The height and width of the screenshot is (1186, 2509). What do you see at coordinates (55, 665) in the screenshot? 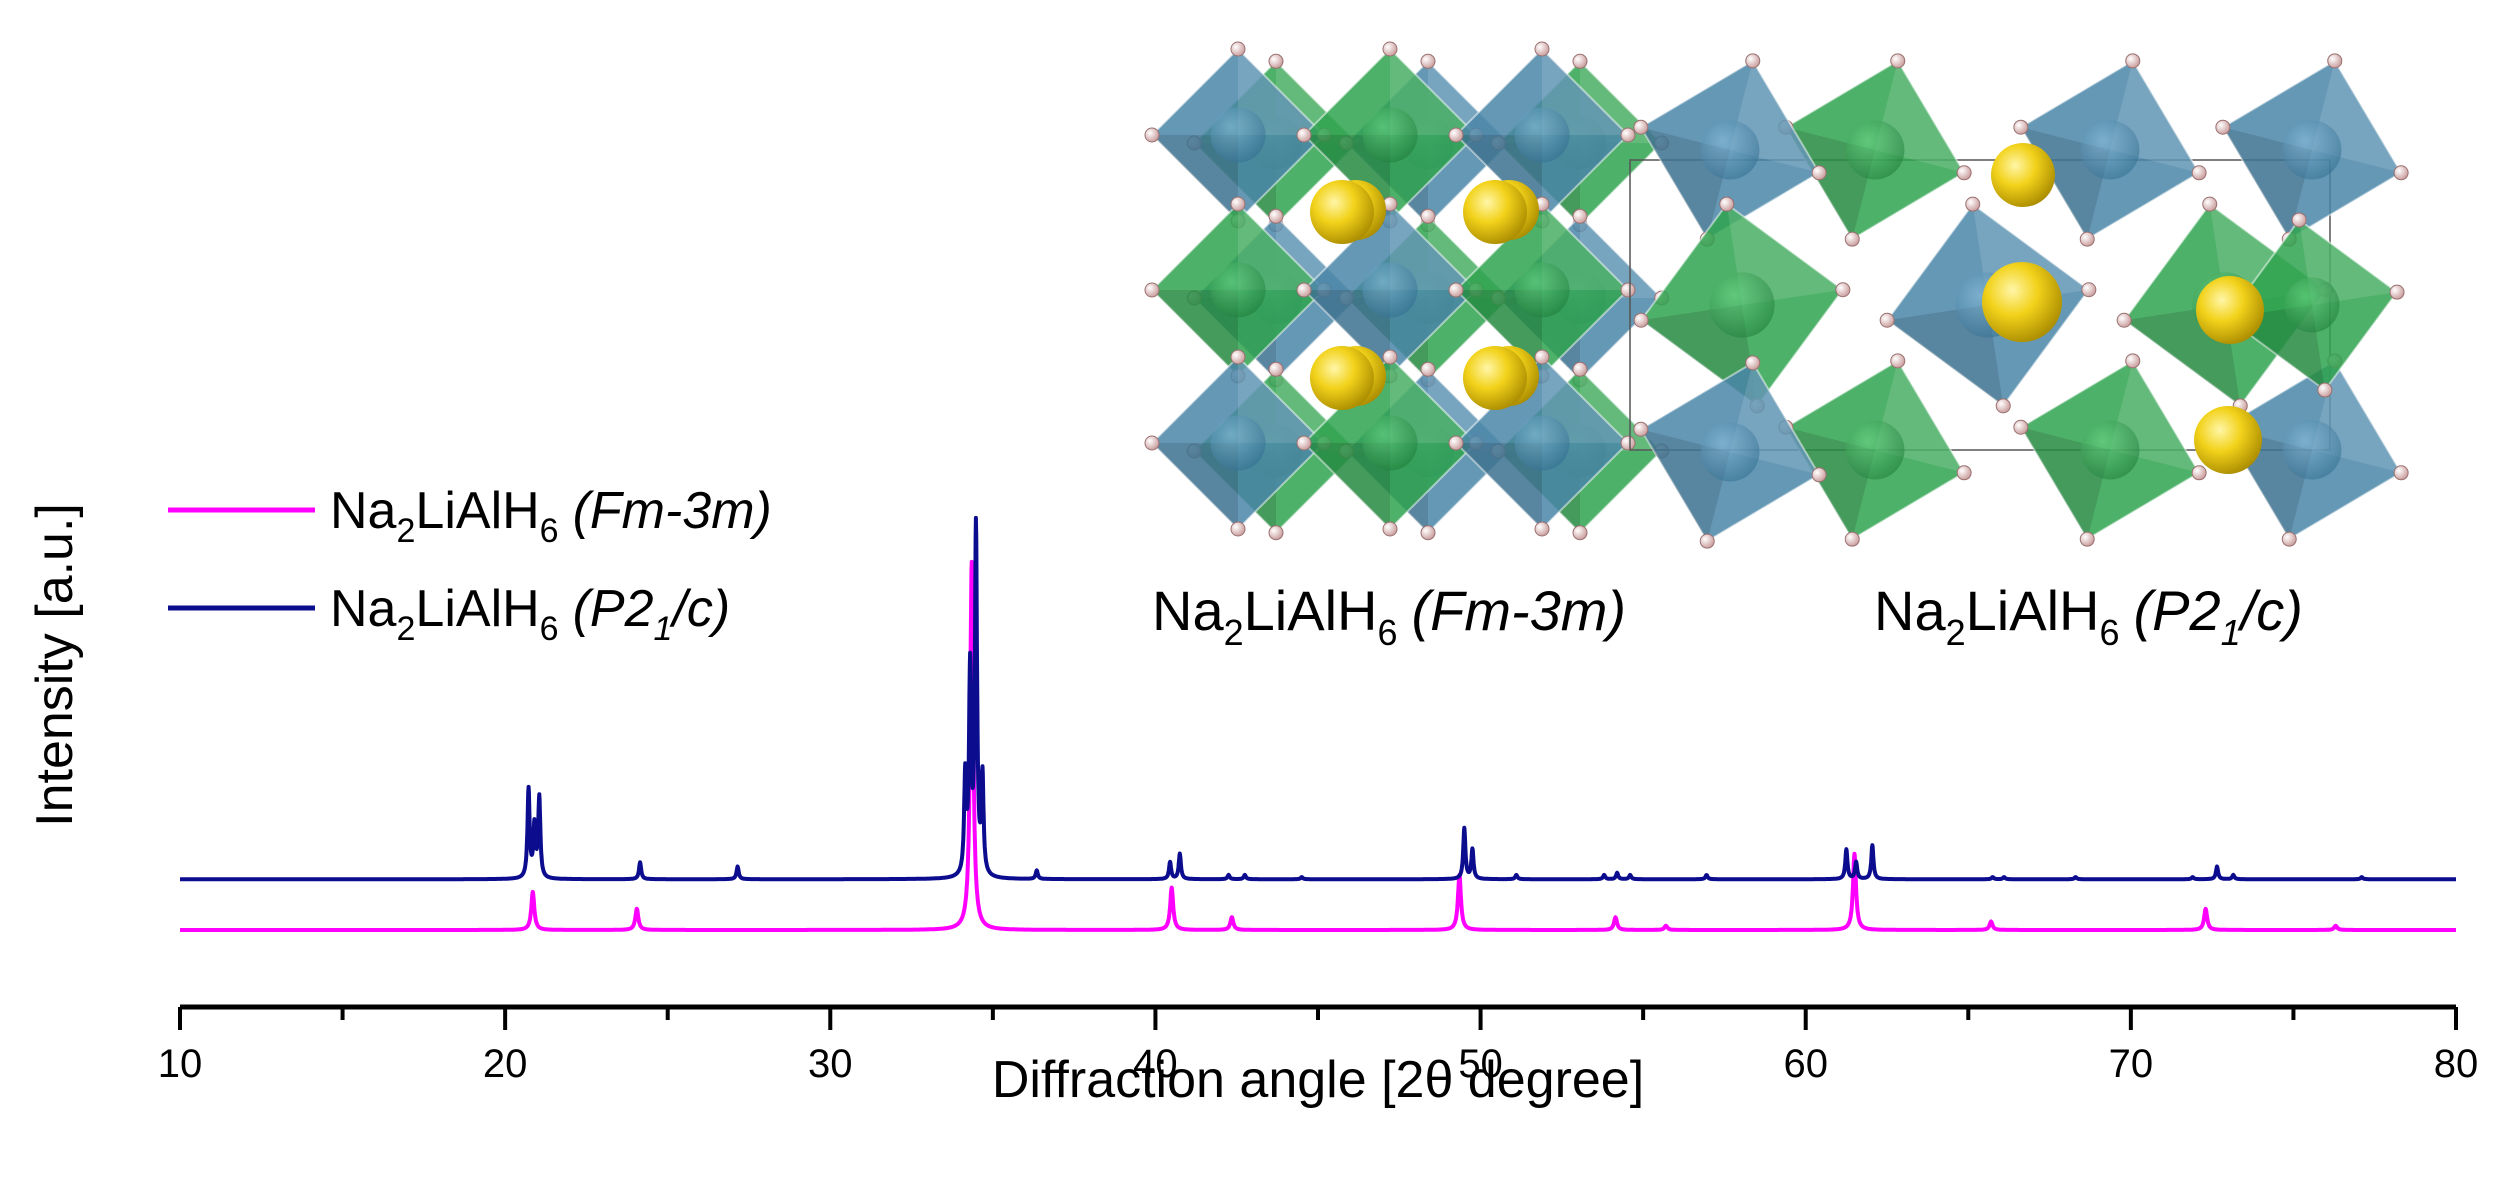
I see `y-axis-label: Intensity [a.u.]` at bounding box center [55, 665].